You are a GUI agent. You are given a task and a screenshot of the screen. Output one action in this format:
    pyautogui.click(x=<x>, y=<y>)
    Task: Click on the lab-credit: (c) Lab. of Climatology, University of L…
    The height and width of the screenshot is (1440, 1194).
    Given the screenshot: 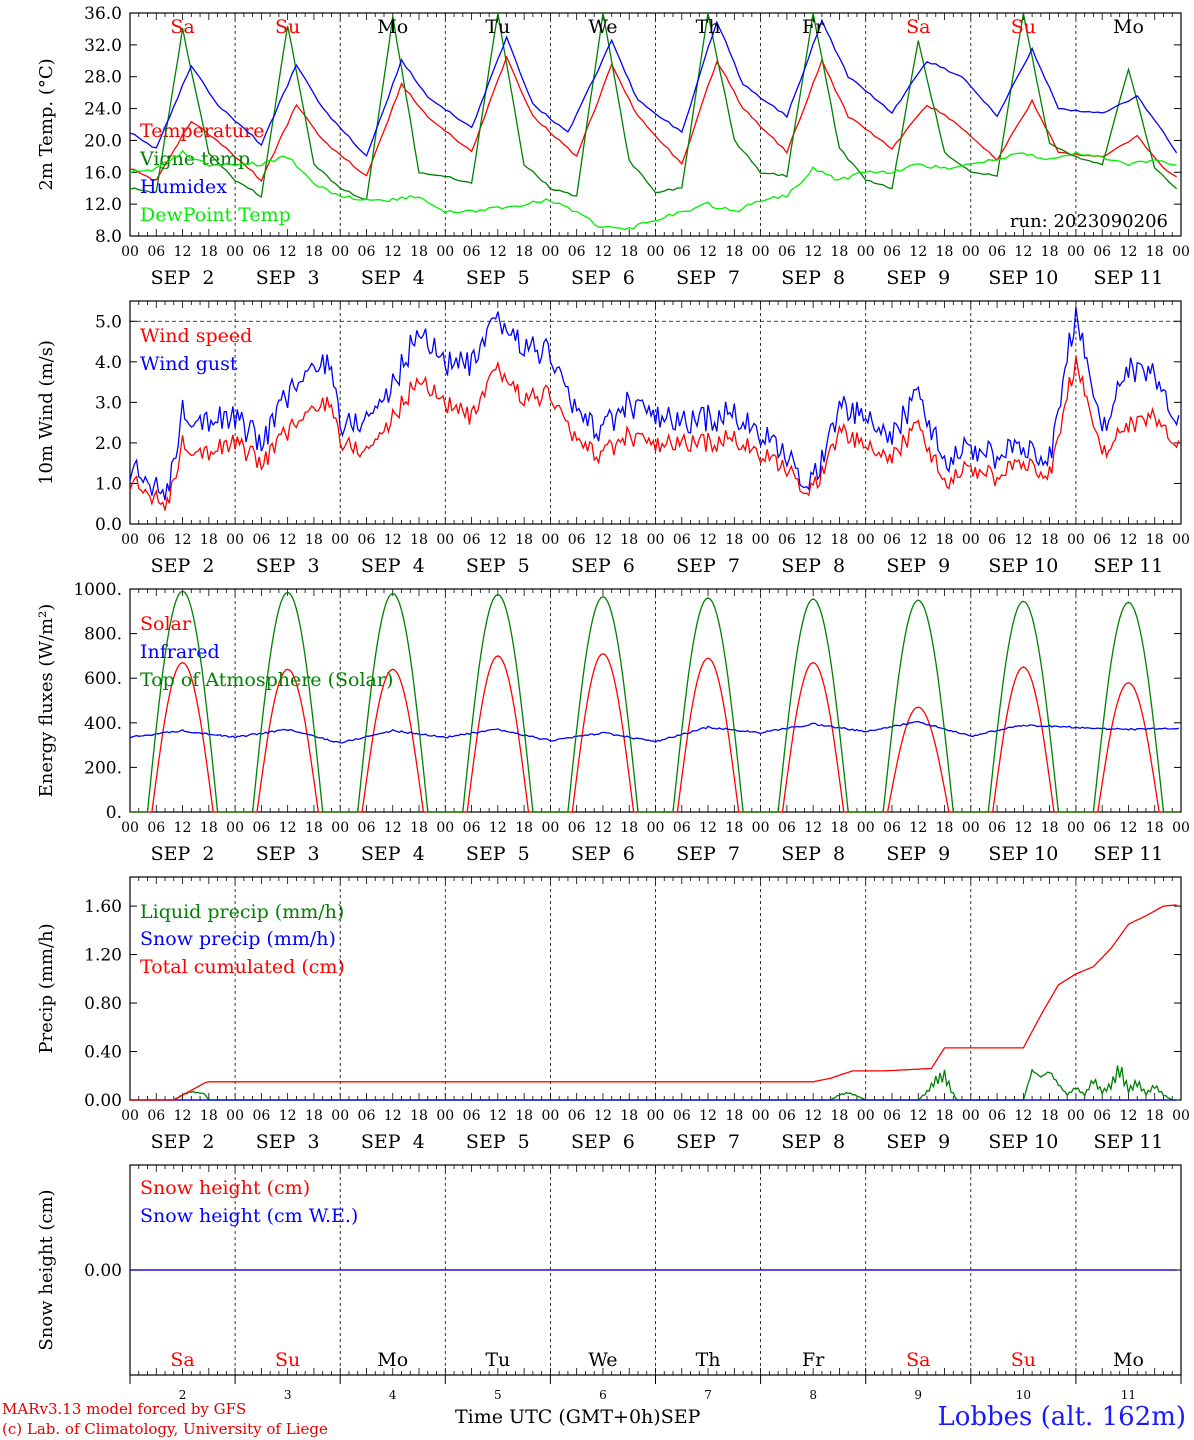 What is the action you would take?
    pyautogui.click(x=165, y=1429)
    